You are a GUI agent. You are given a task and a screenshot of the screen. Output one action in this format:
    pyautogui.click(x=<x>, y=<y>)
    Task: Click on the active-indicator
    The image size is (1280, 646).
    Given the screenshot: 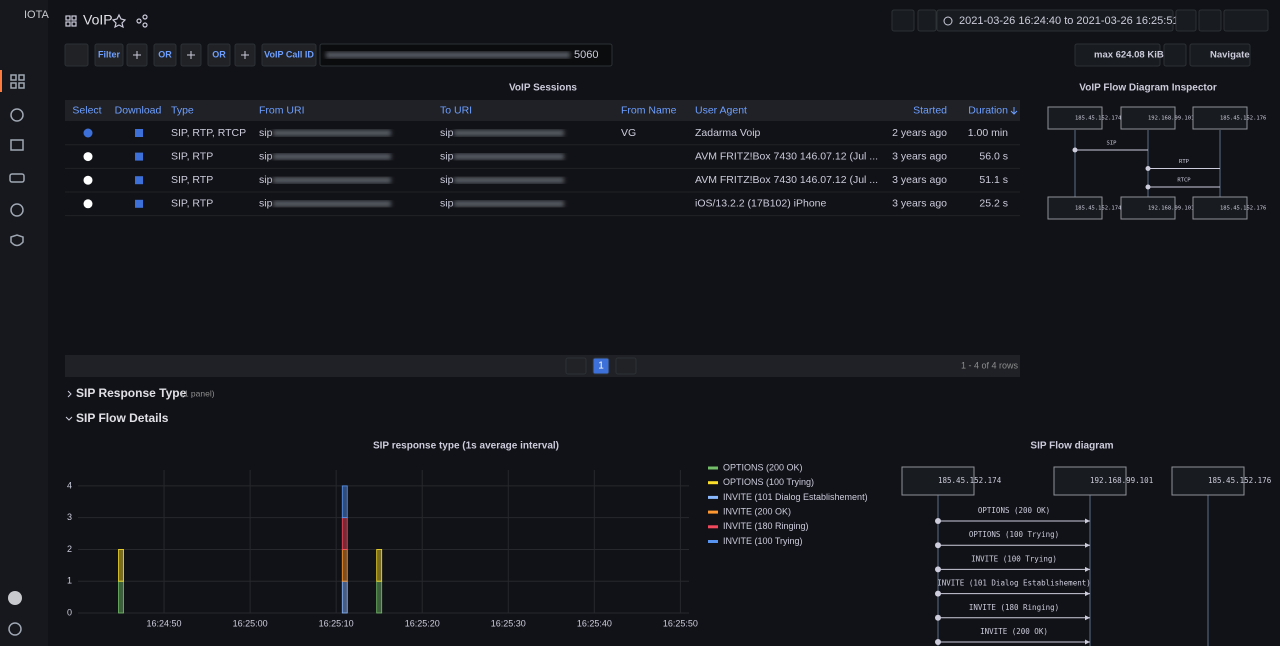 What is the action you would take?
    pyautogui.click(x=1, y=81)
    